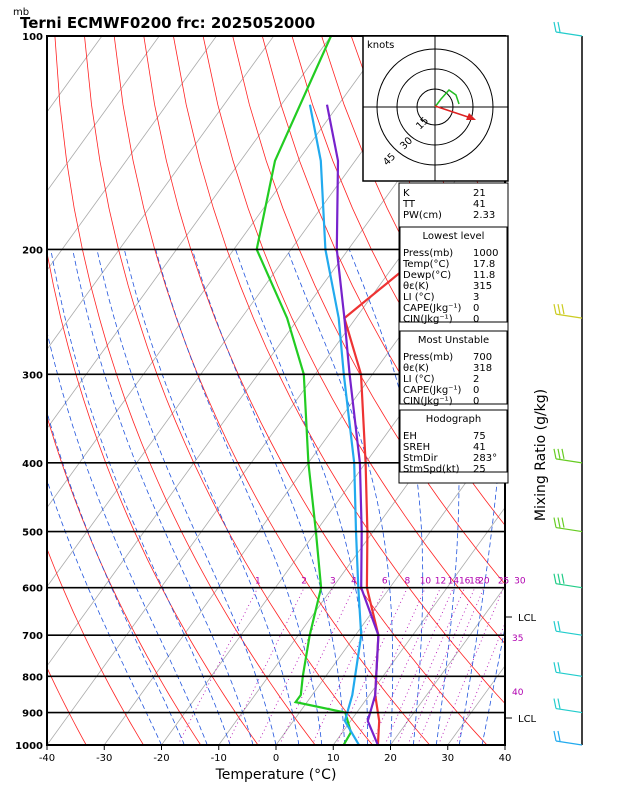 The height and width of the screenshot is (800, 618). I want to click on dewpoint-profile-line, so click(304, 390).